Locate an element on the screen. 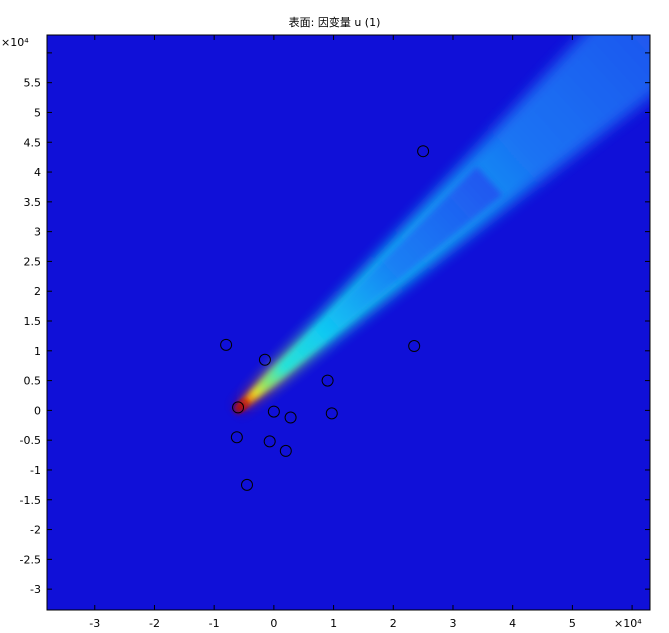 The height and width of the screenshot is (633, 669). x-tick-label: 0 is located at coordinates (273, 623).